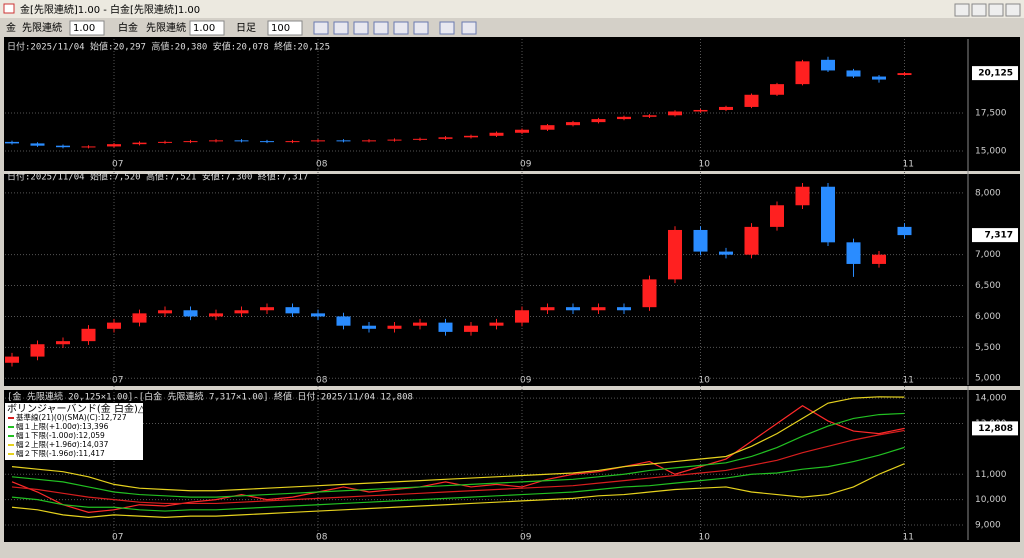 The width and height of the screenshot is (1024, 558). Describe the element at coordinates (962, 10) in the screenshot. I see `restore-button` at that location.